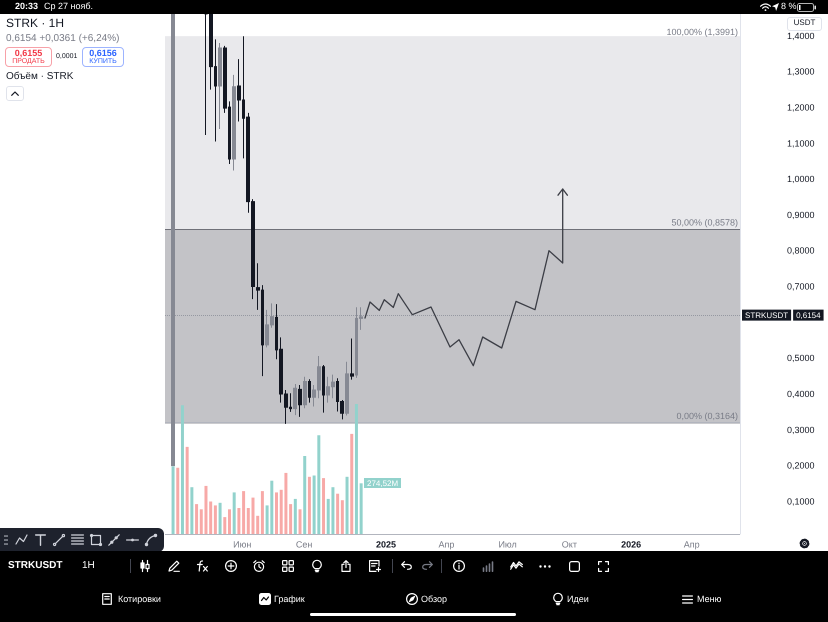 The height and width of the screenshot is (622, 828). I want to click on text: 1H, so click(88, 566).